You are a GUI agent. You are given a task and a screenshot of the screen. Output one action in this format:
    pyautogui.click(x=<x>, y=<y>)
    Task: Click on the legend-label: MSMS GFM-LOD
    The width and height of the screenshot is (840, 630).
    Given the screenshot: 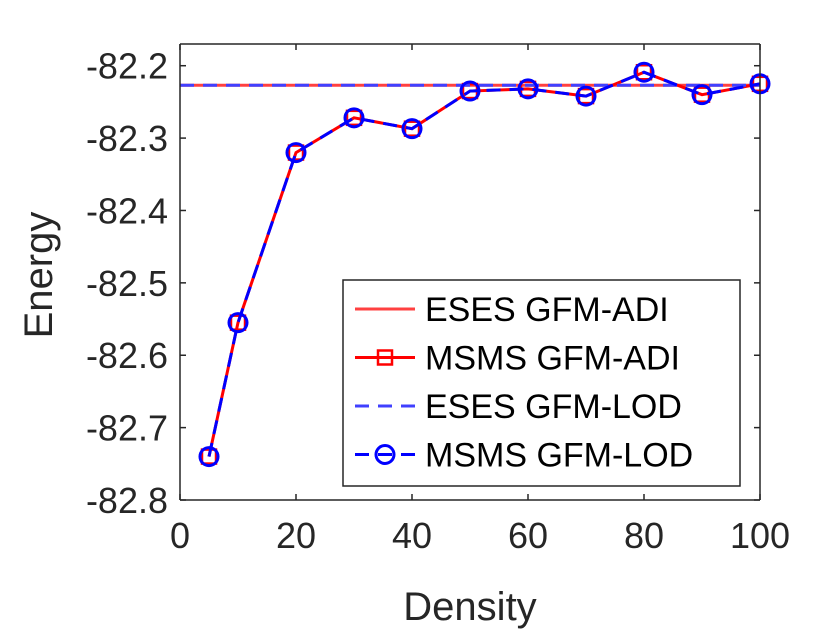 What is the action you would take?
    pyautogui.click(x=559, y=456)
    